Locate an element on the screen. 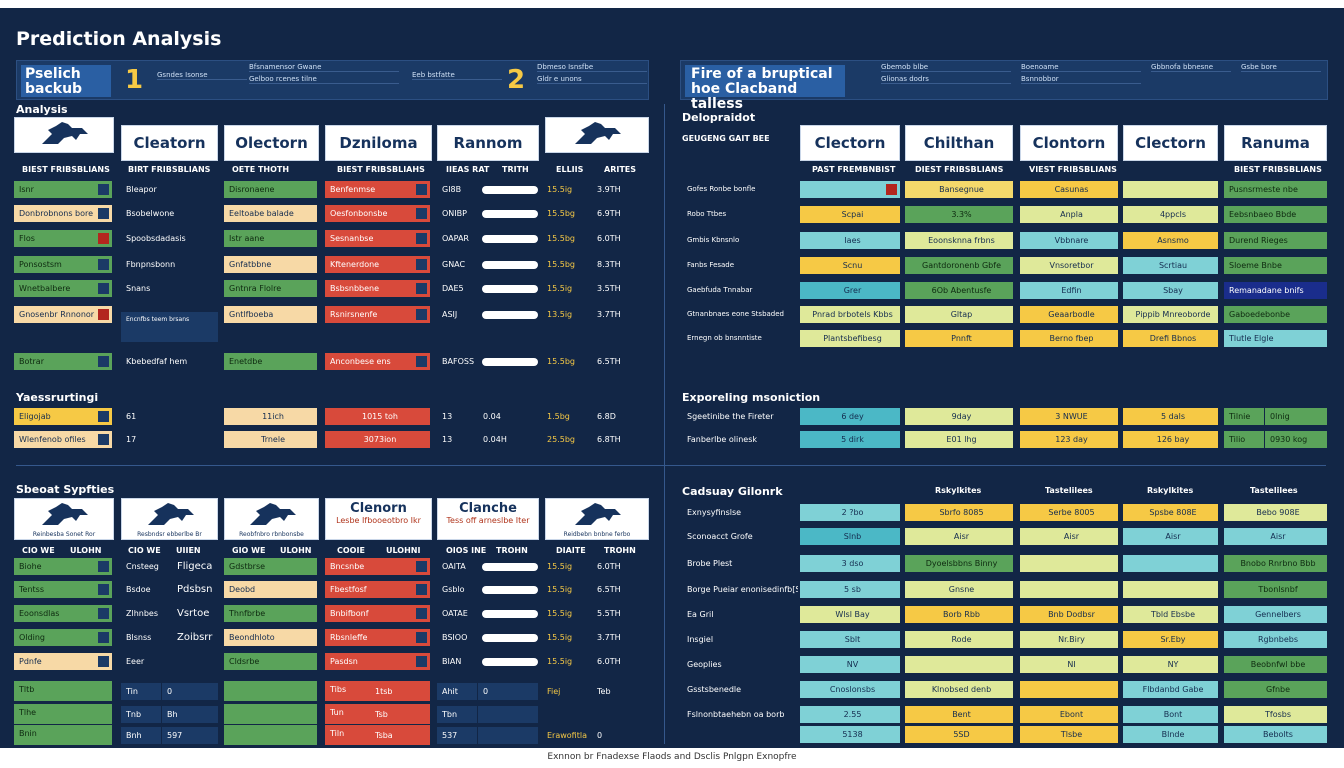 Image resolution: width=1344 pixels, height=768 pixels. delo-cell: Drefi Bbnos is located at coordinates (1170, 338).